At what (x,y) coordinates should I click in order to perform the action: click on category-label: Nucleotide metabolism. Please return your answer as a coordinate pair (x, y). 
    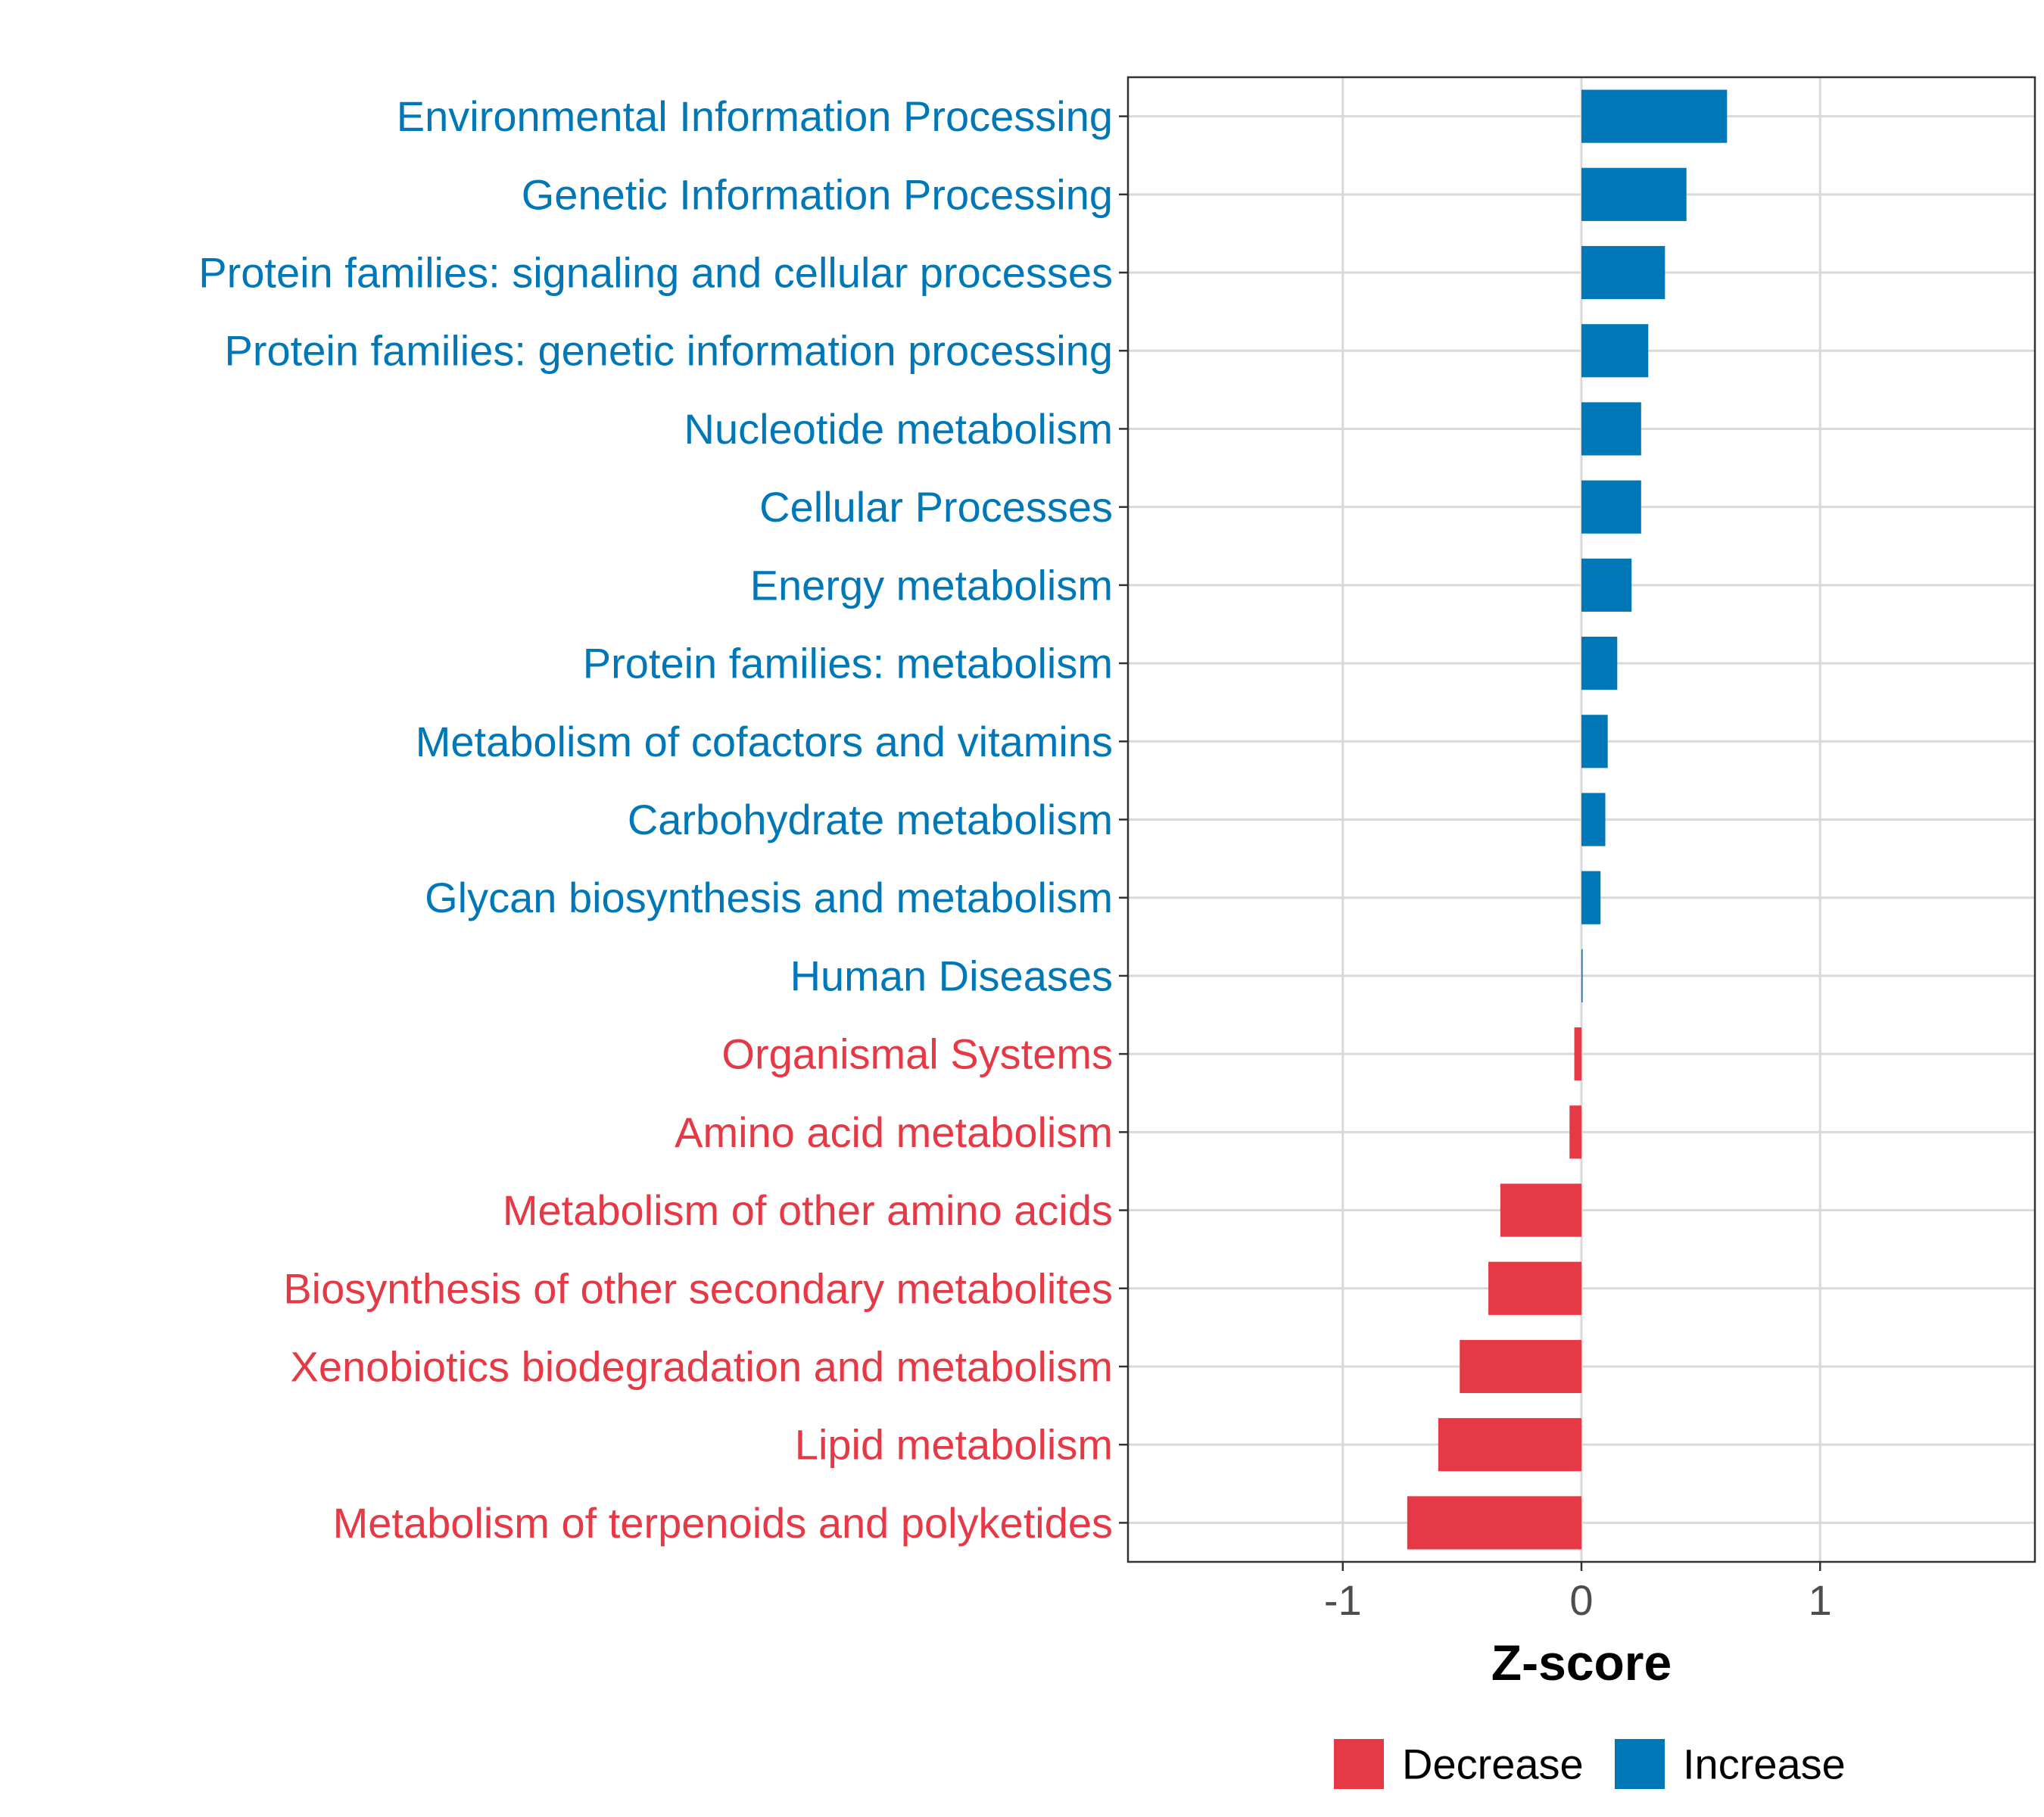
    Looking at the image, I should click on (898, 429).